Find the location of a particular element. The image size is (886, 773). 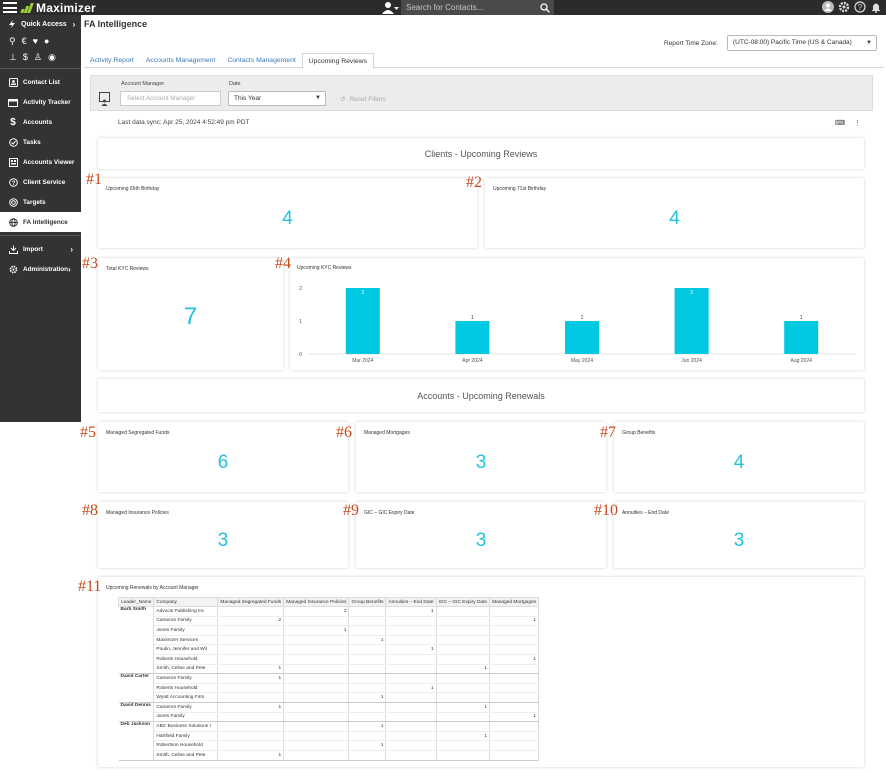

tab-accounts-management: Accounts Management is located at coordinates (180, 60).